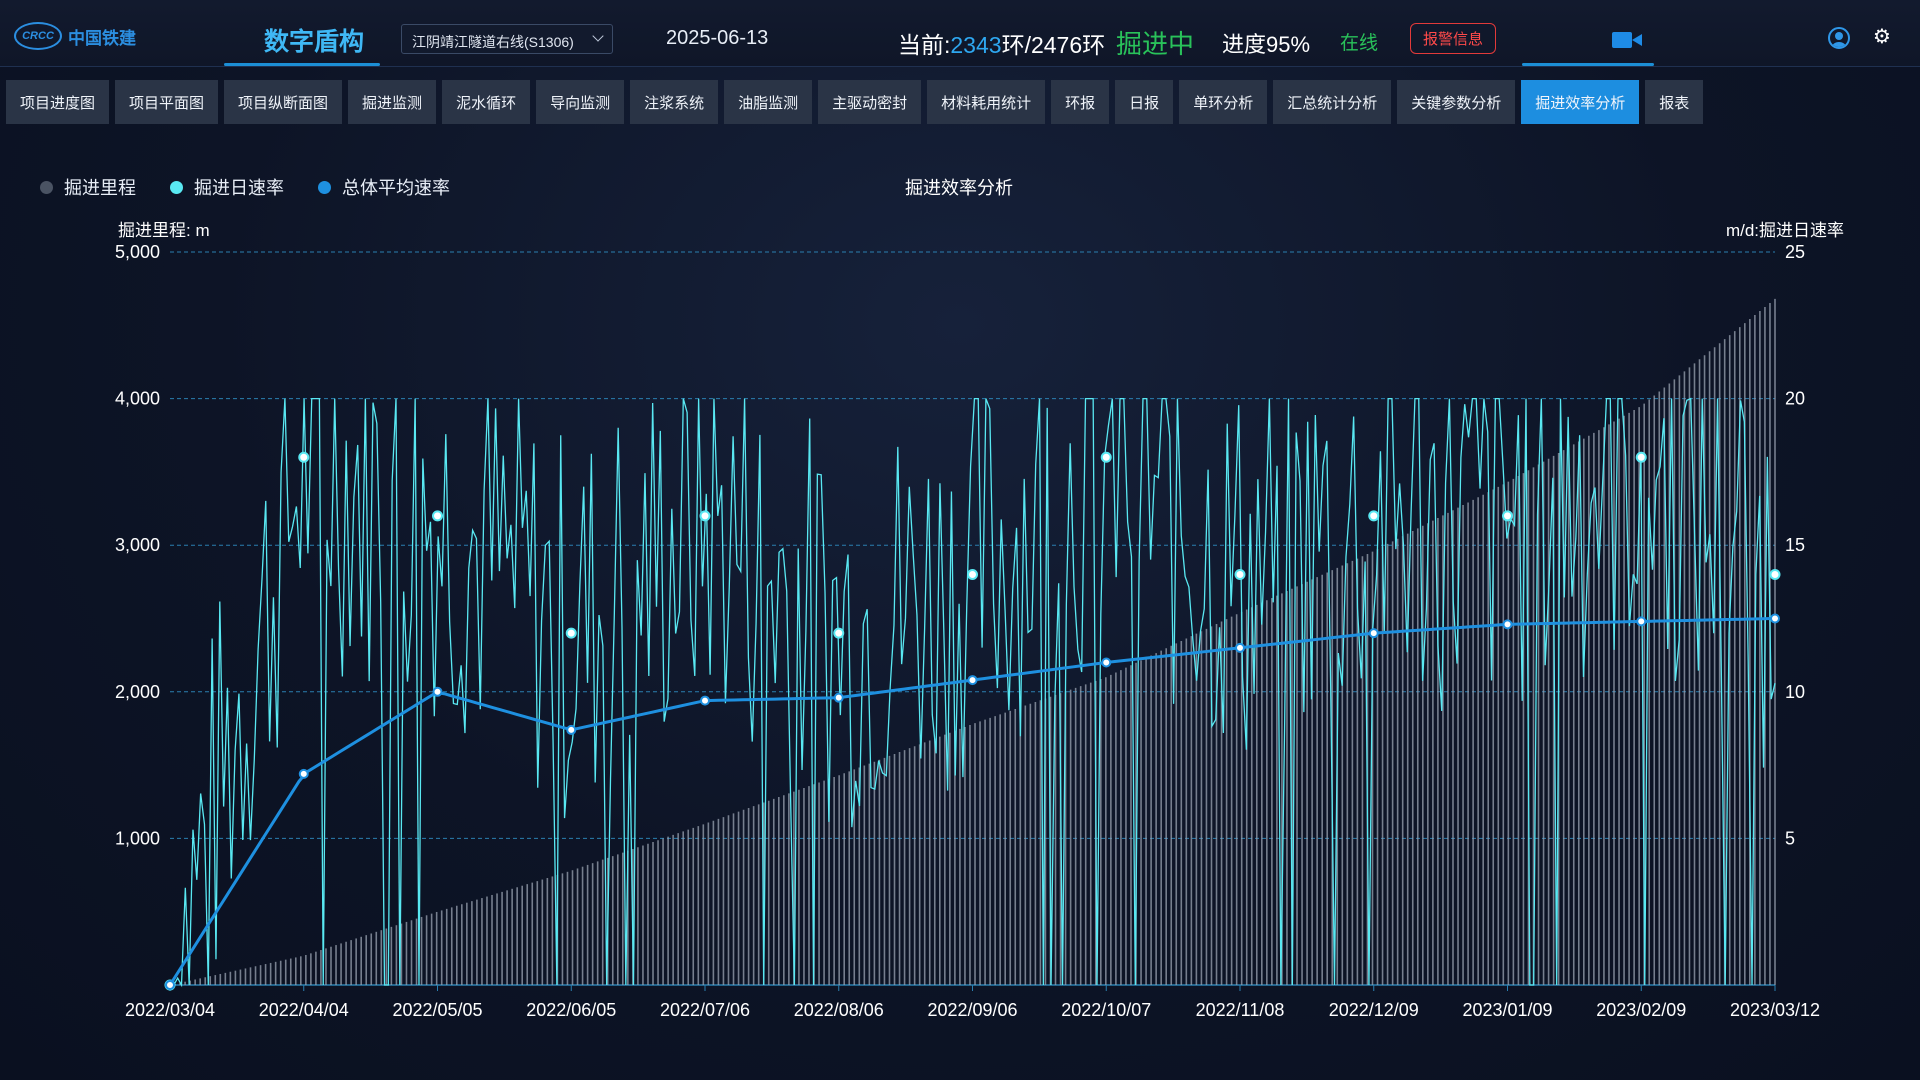 The width and height of the screenshot is (1920, 1080). Describe the element at coordinates (1641, 1010) in the screenshot. I see `x-tick-label: 2023/02/09` at that location.